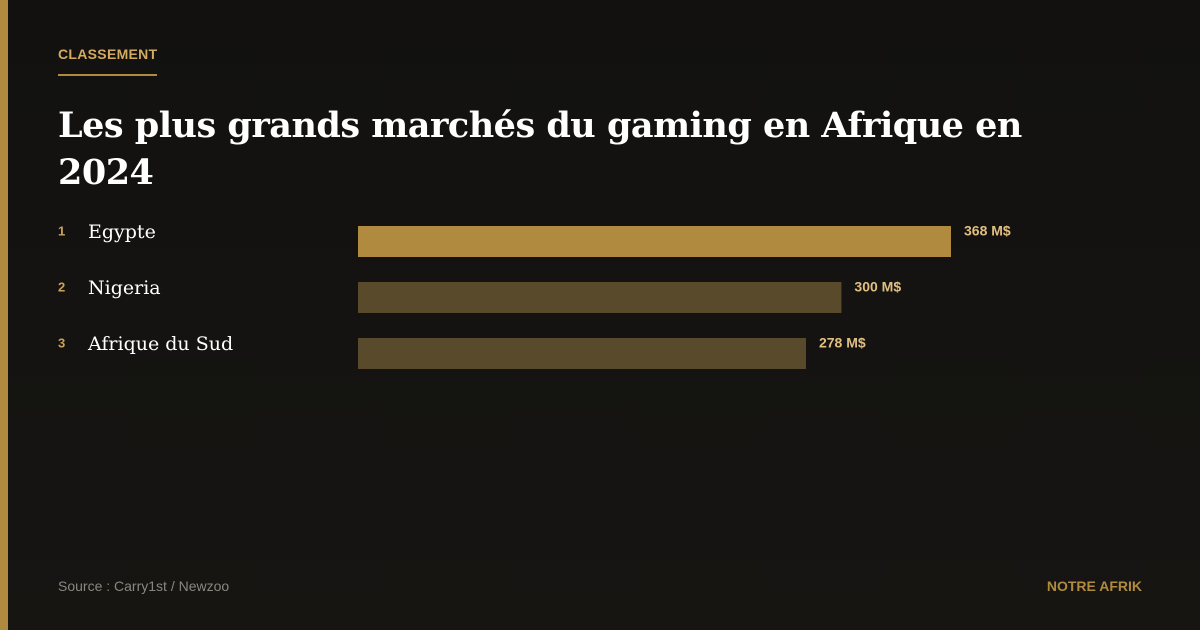 This screenshot has width=1200, height=630. I want to click on category-label: Afrique du Sud, so click(160, 344).